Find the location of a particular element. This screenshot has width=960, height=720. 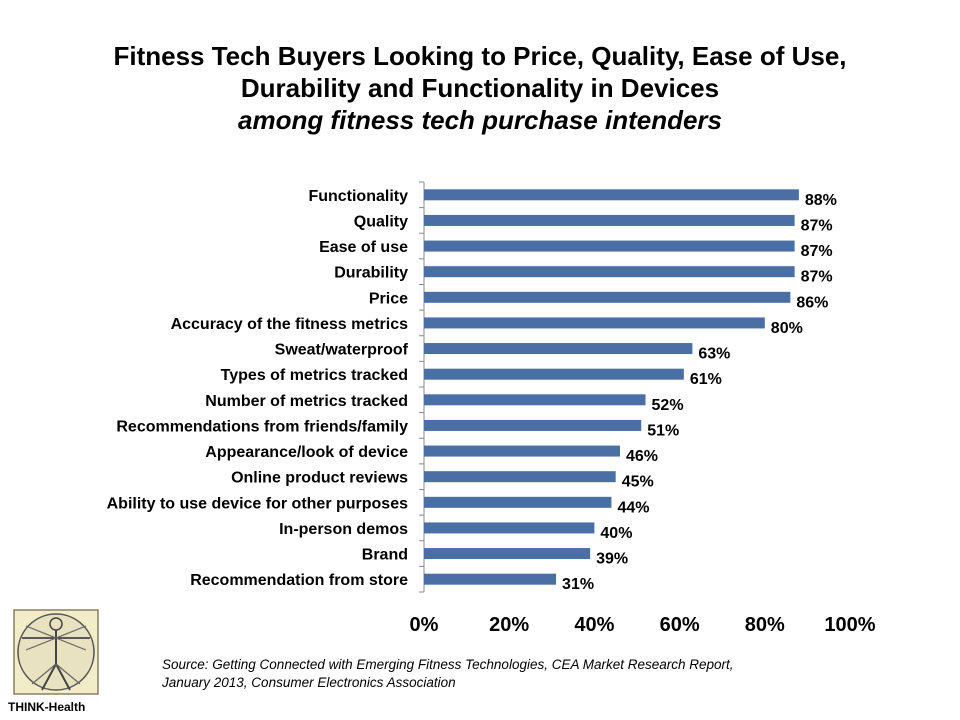

category-label: Functionality is located at coordinates (358, 196).